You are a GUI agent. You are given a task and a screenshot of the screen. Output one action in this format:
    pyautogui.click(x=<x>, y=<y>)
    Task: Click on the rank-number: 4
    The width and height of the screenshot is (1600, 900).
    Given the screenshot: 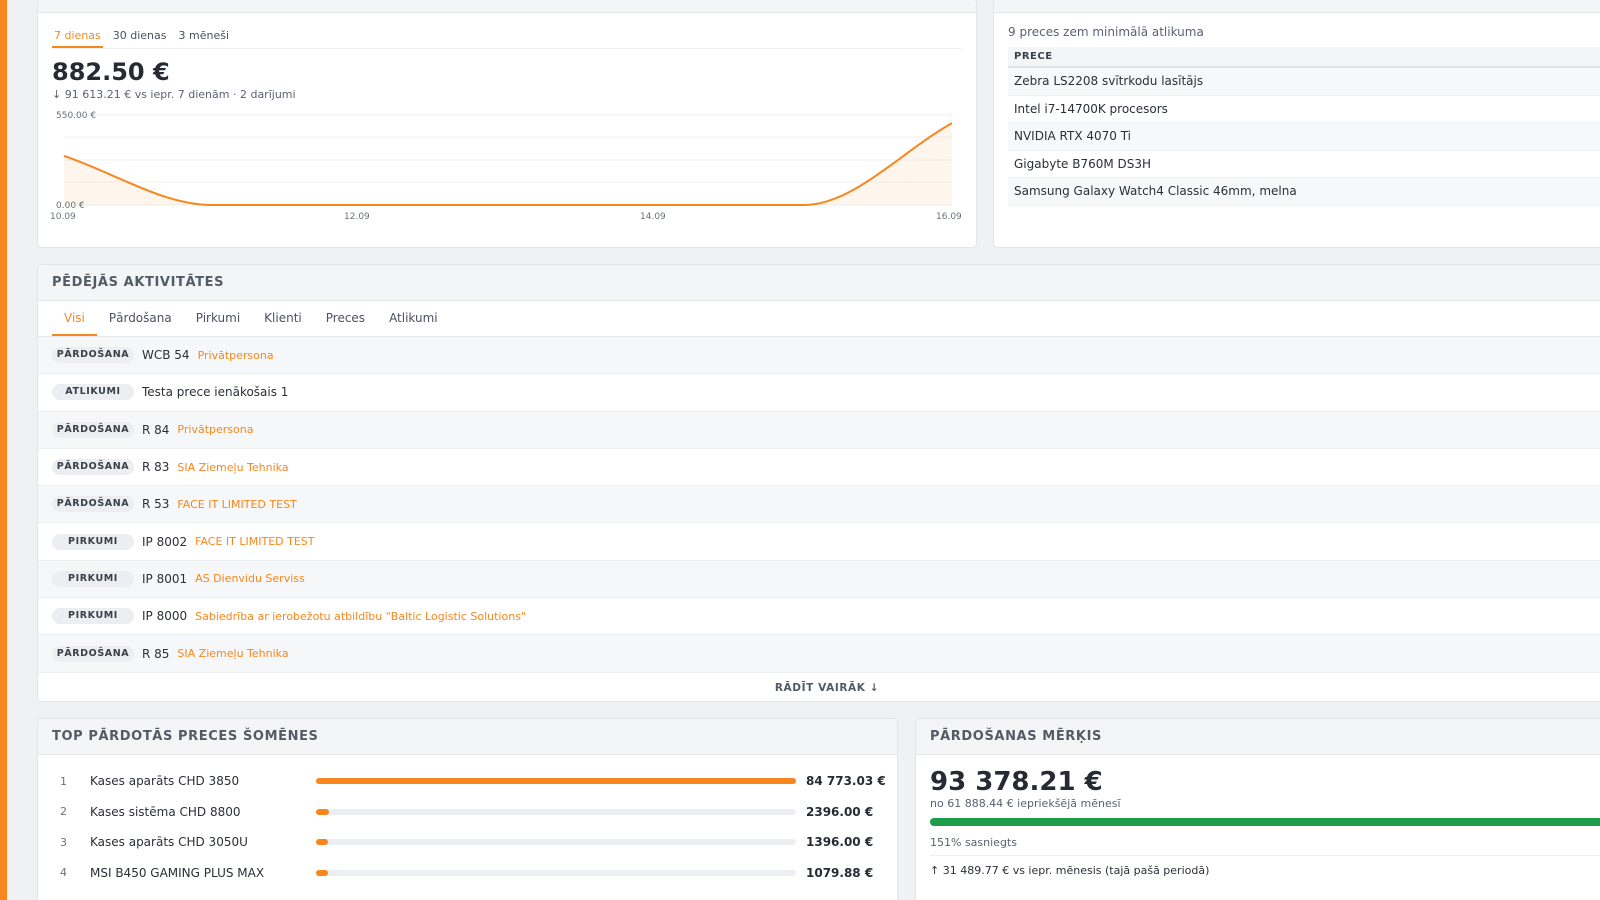 What is the action you would take?
    pyautogui.click(x=63, y=873)
    